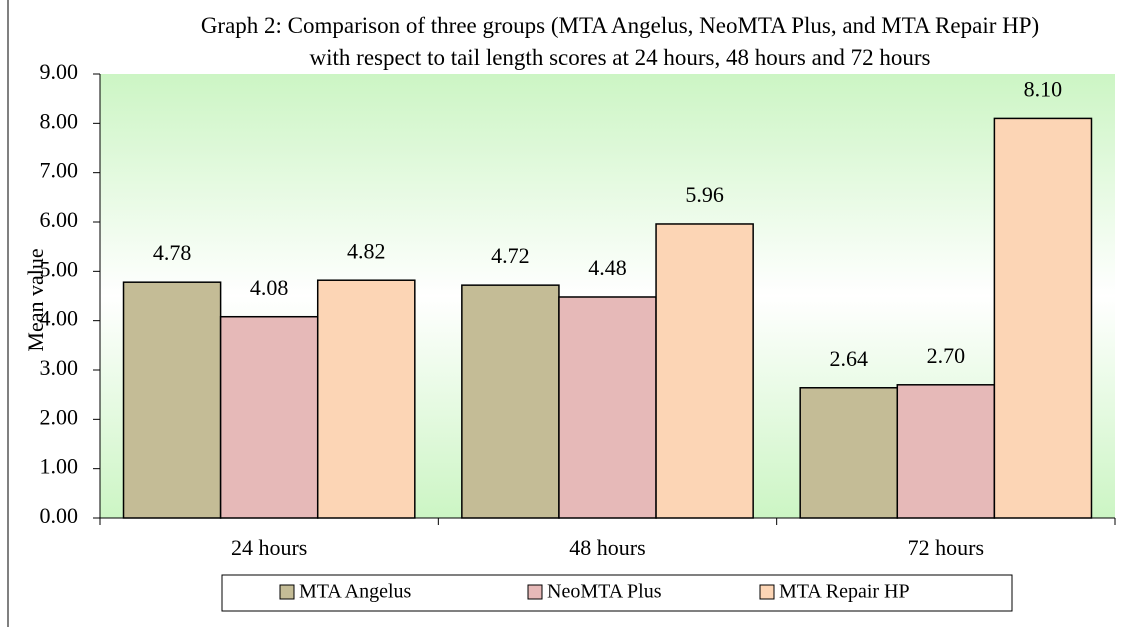 The height and width of the screenshot is (627, 1128). I want to click on data-label: 4.08, so click(269, 287).